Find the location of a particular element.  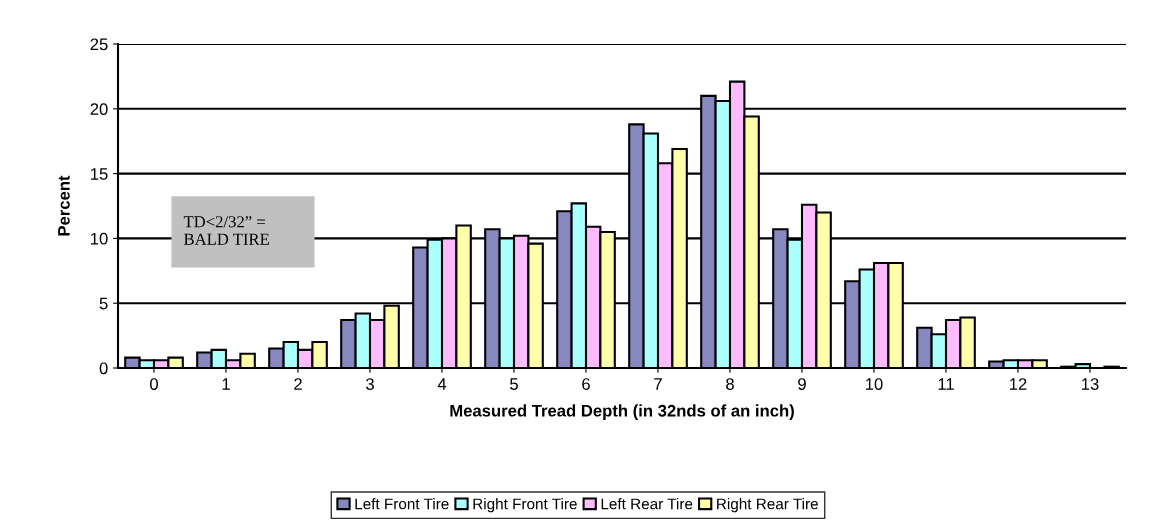

x-tick-label: 9 is located at coordinates (802, 384).